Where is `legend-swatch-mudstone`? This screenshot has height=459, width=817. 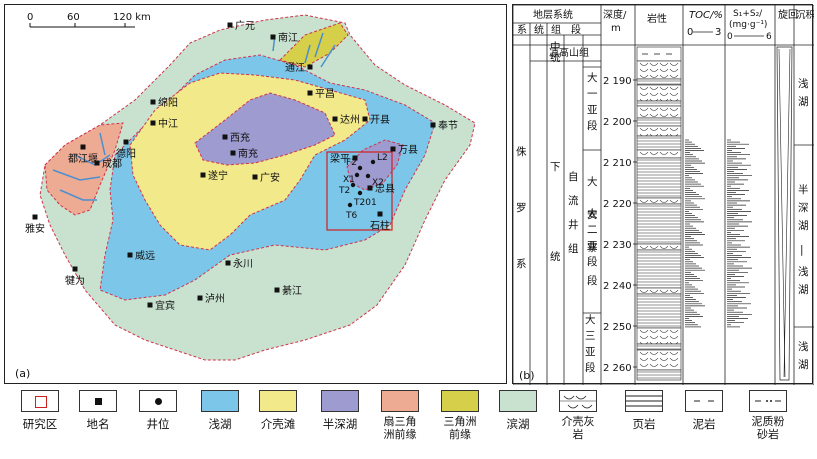 legend-swatch-mudstone is located at coordinates (704, 401).